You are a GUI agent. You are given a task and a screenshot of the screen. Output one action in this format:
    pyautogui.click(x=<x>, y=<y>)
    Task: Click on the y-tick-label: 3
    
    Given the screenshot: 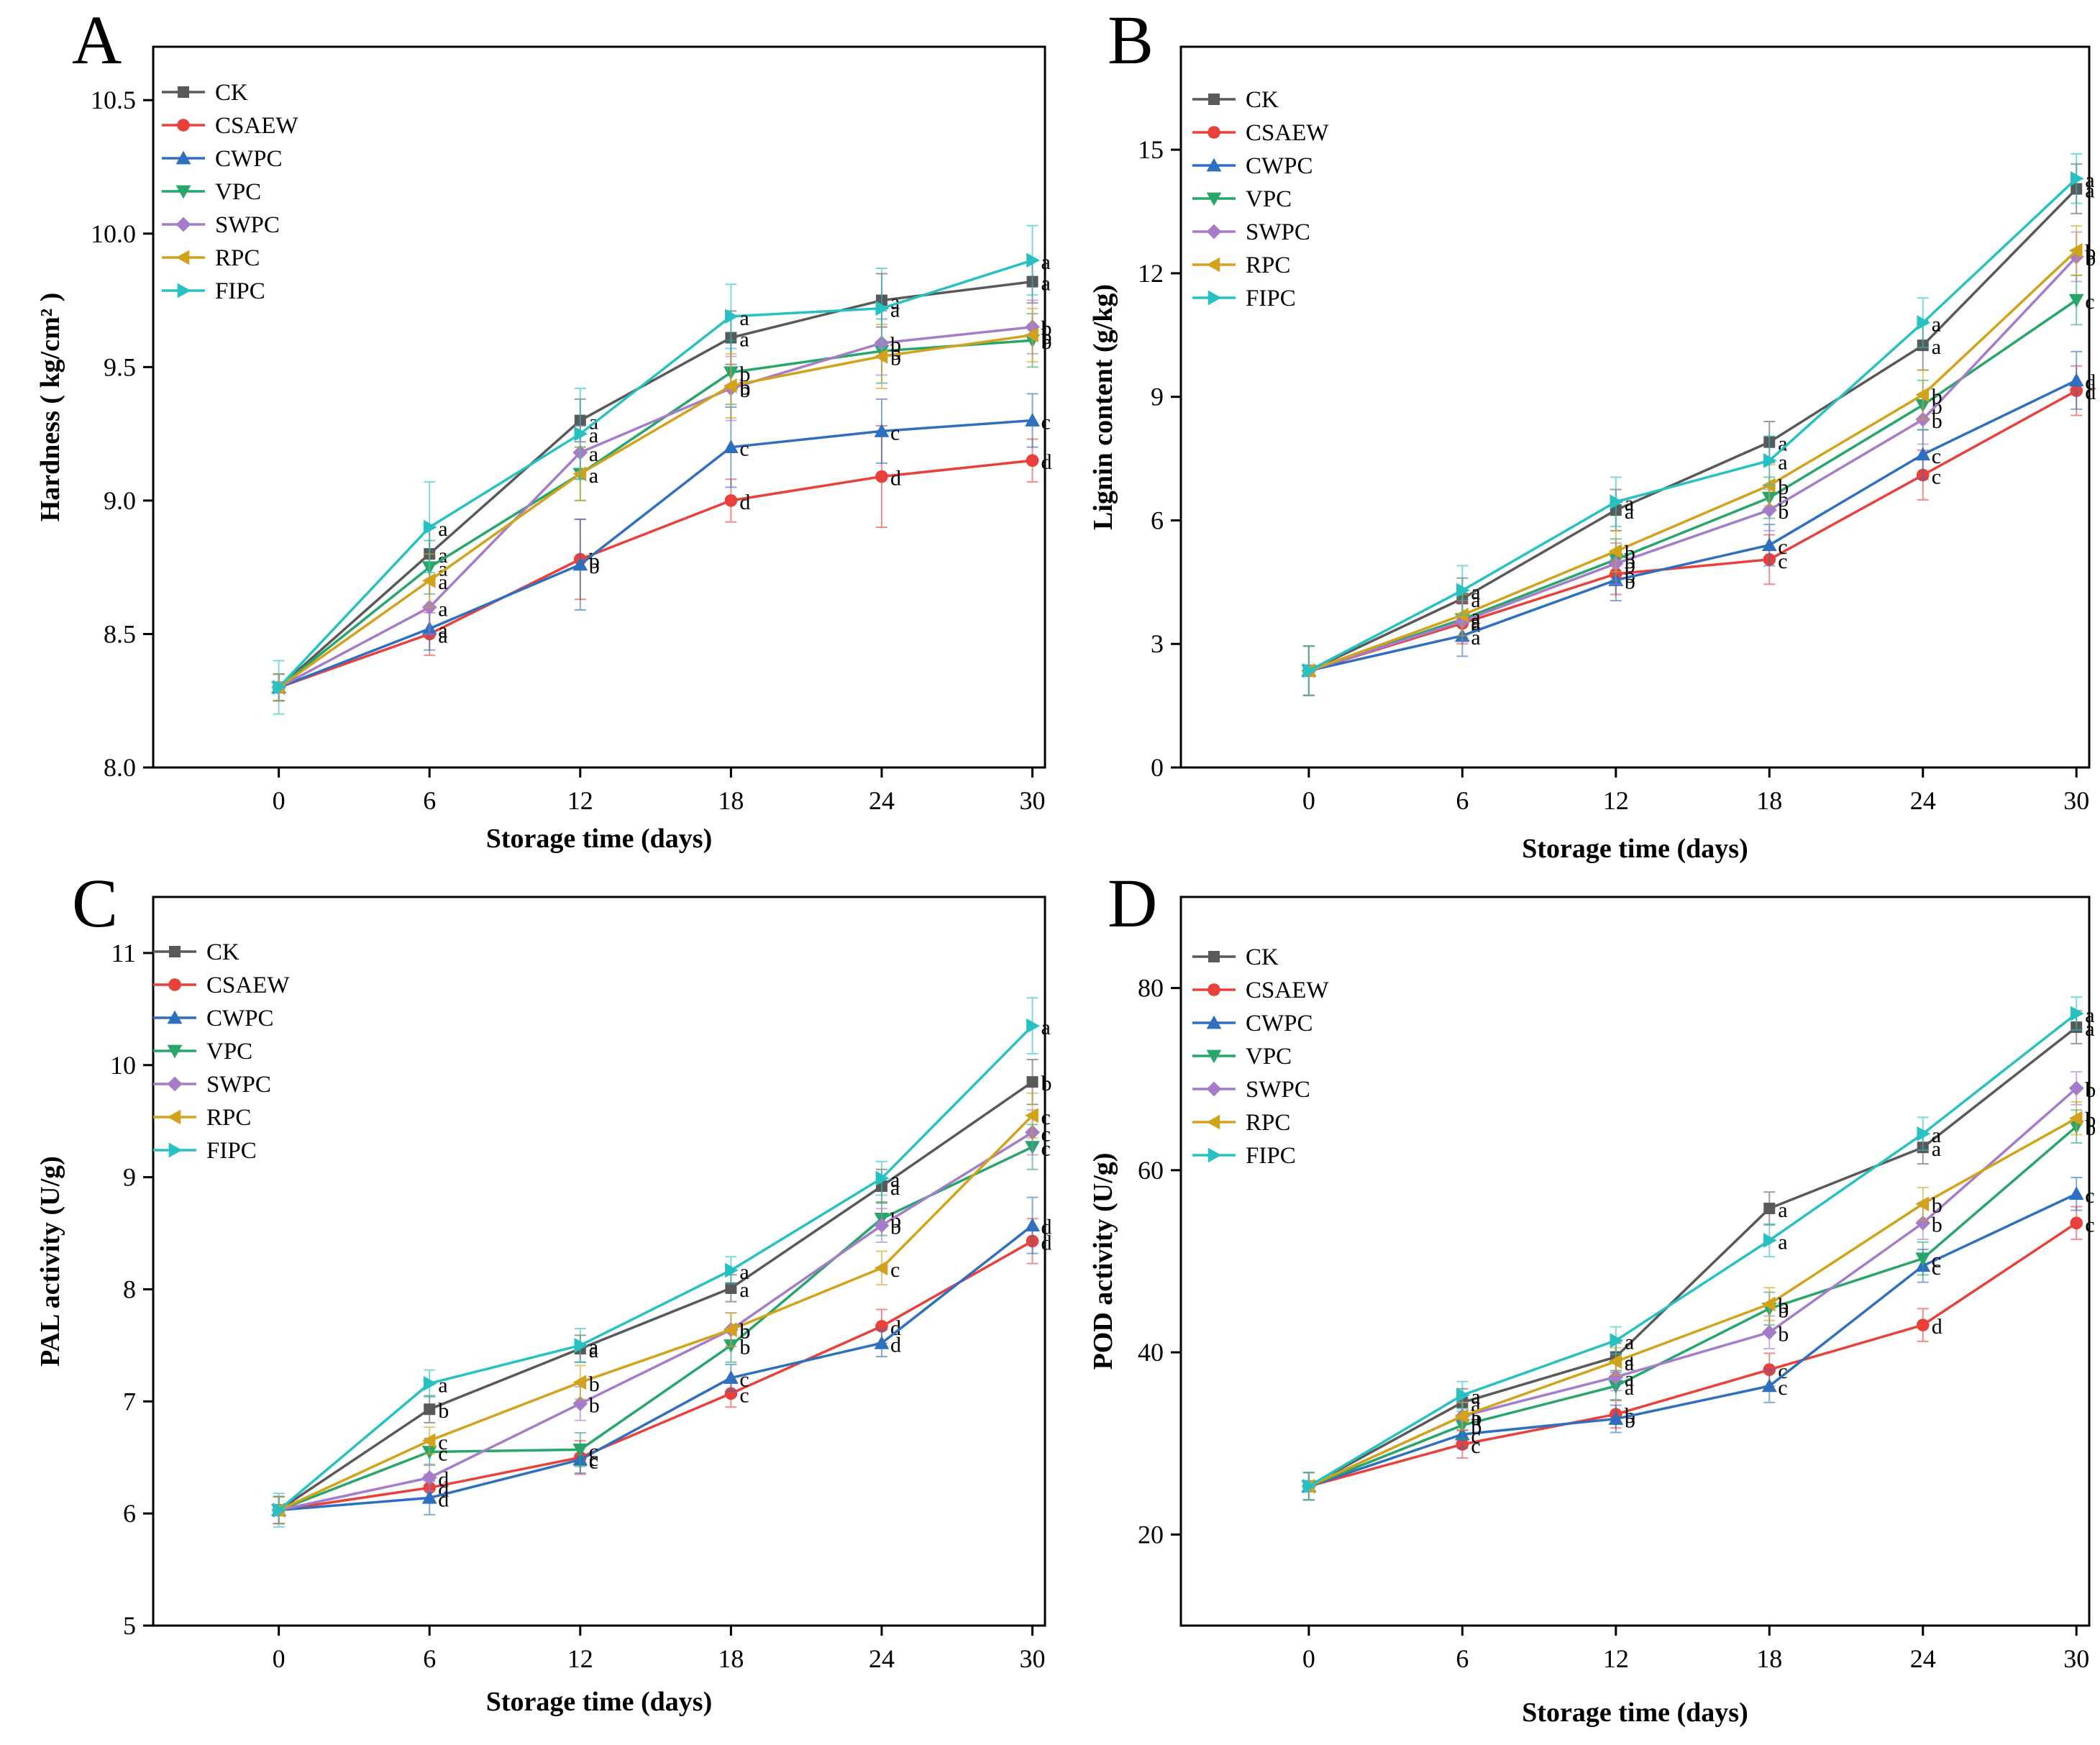 What is the action you would take?
    pyautogui.click(x=1157, y=643)
    